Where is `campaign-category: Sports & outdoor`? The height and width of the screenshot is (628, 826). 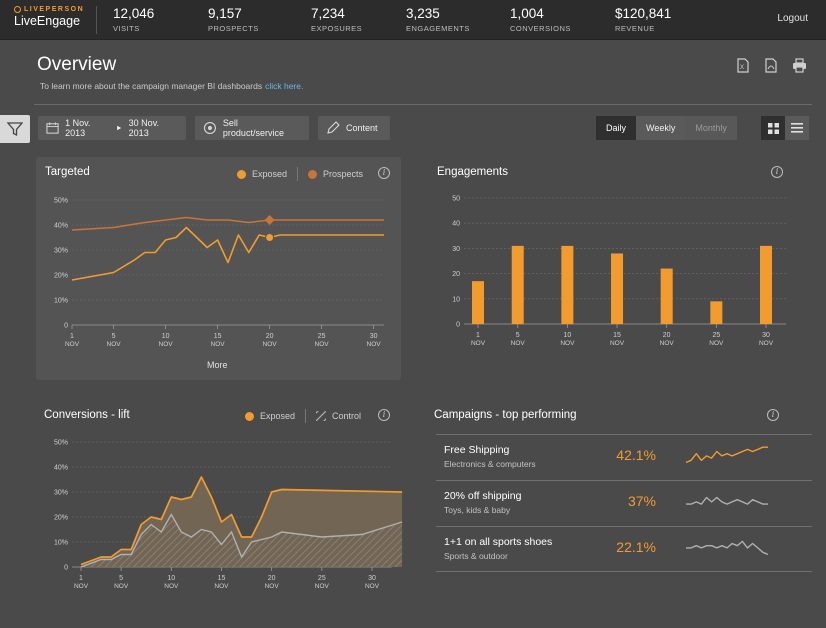 campaign-category: Sports & outdoor is located at coordinates (476, 556).